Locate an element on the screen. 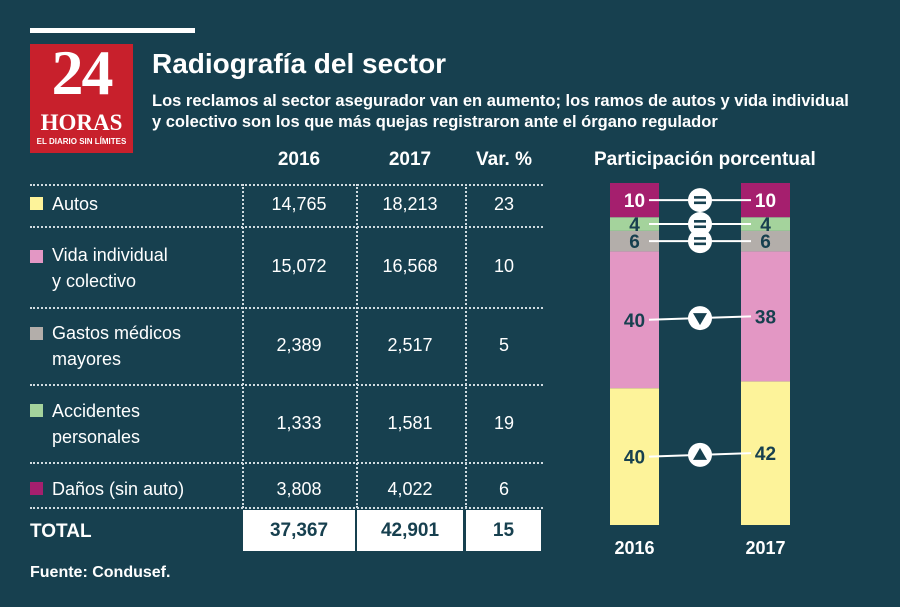 The height and width of the screenshot is (607, 900). legend-swatch-vida is located at coordinates (36, 256).